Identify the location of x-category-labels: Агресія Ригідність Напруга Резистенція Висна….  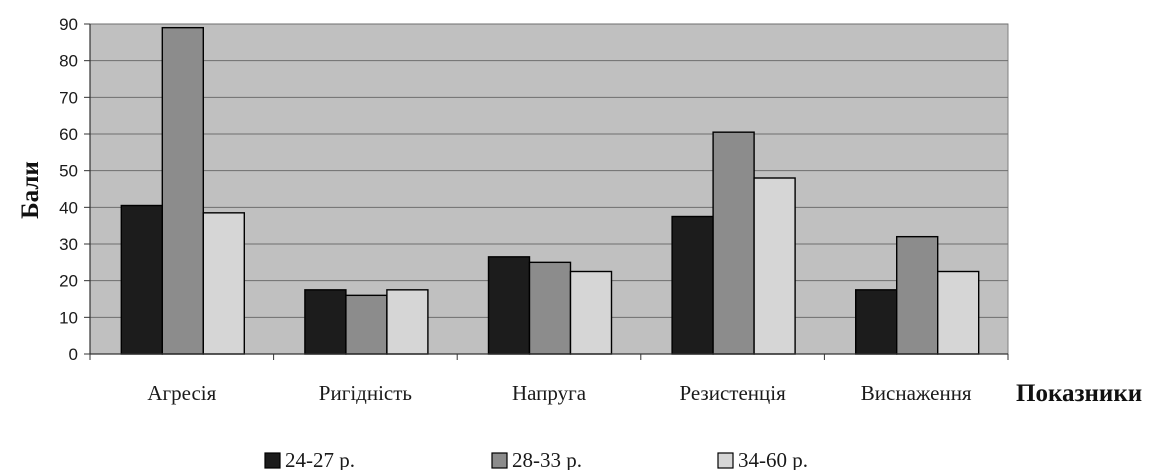
(559, 393).